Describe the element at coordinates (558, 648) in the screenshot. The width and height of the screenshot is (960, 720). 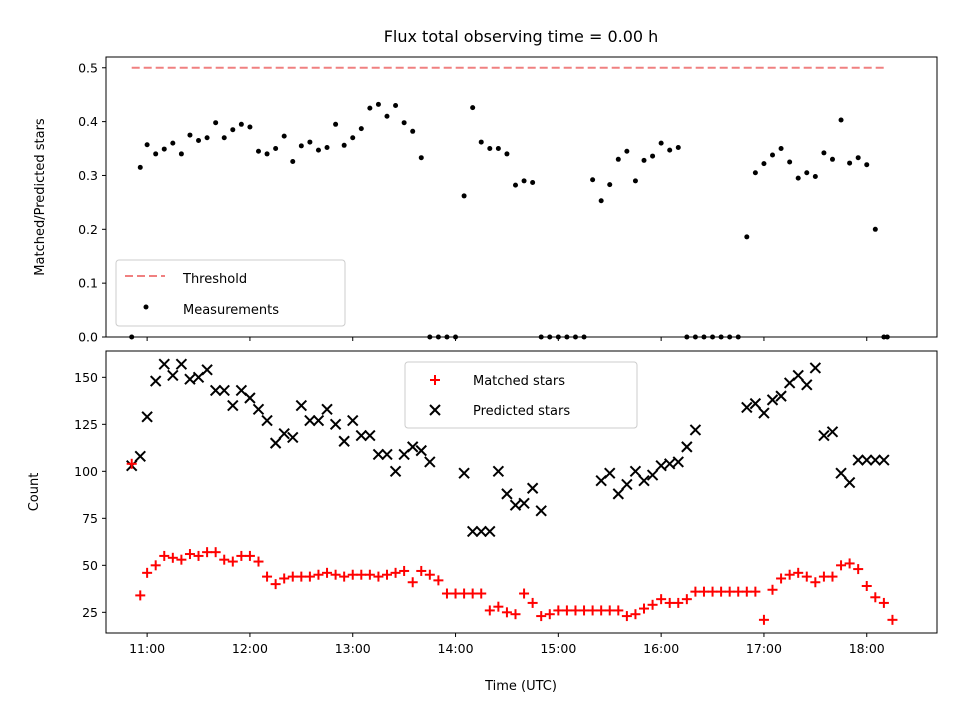
I see `bottom-x-tick-label: 15:00` at that location.